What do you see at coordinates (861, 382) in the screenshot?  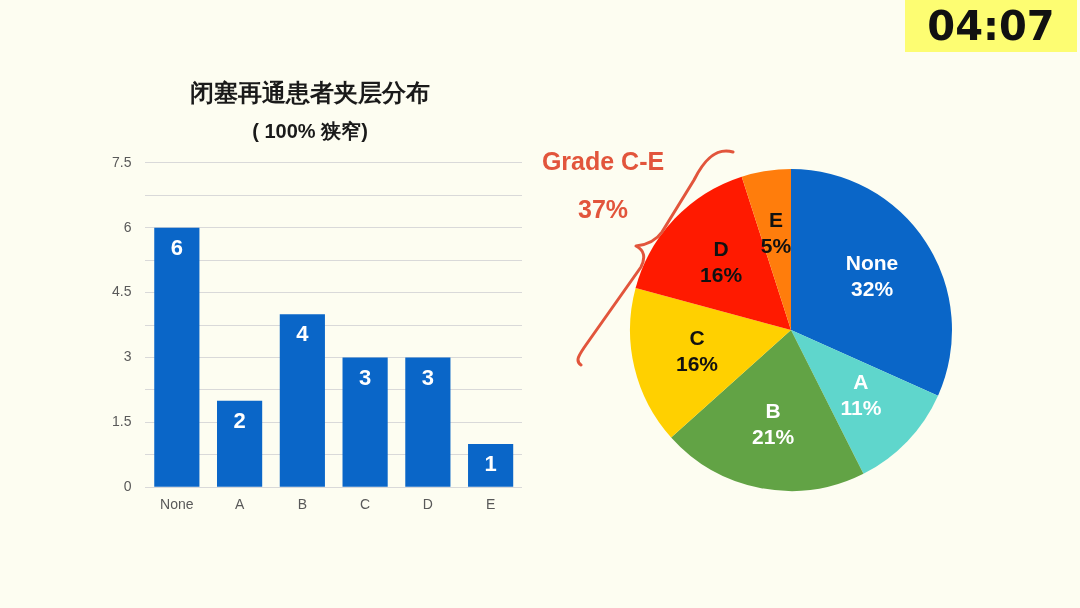 I see `slice-label: A` at bounding box center [861, 382].